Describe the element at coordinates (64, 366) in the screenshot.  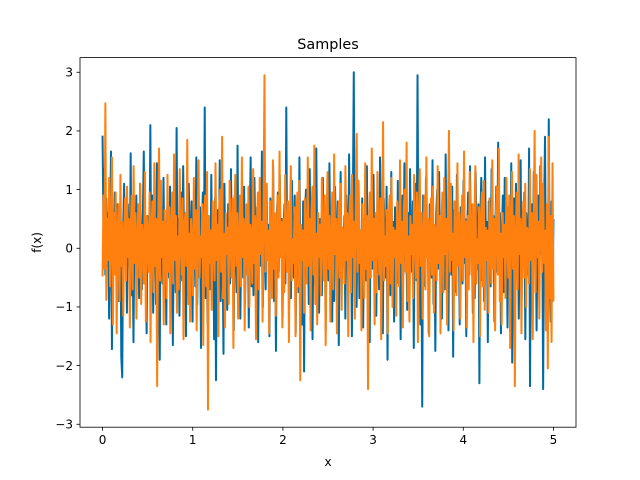
I see `y-tick-label: −2` at that location.